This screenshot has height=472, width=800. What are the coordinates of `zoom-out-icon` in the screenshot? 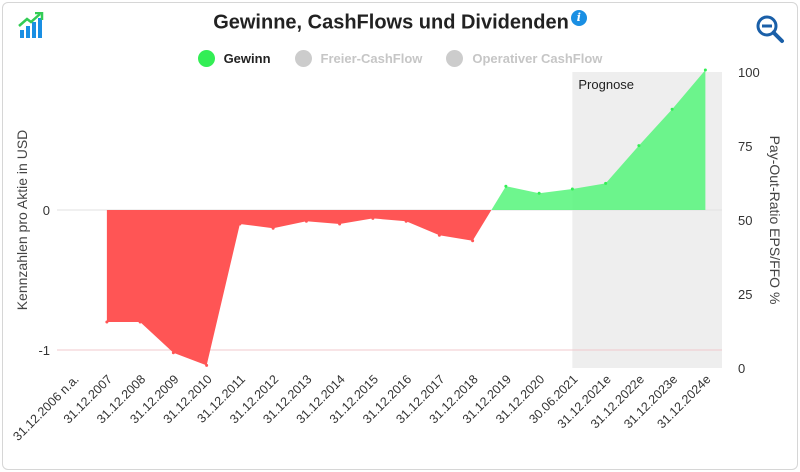 It's located at (770, 31).